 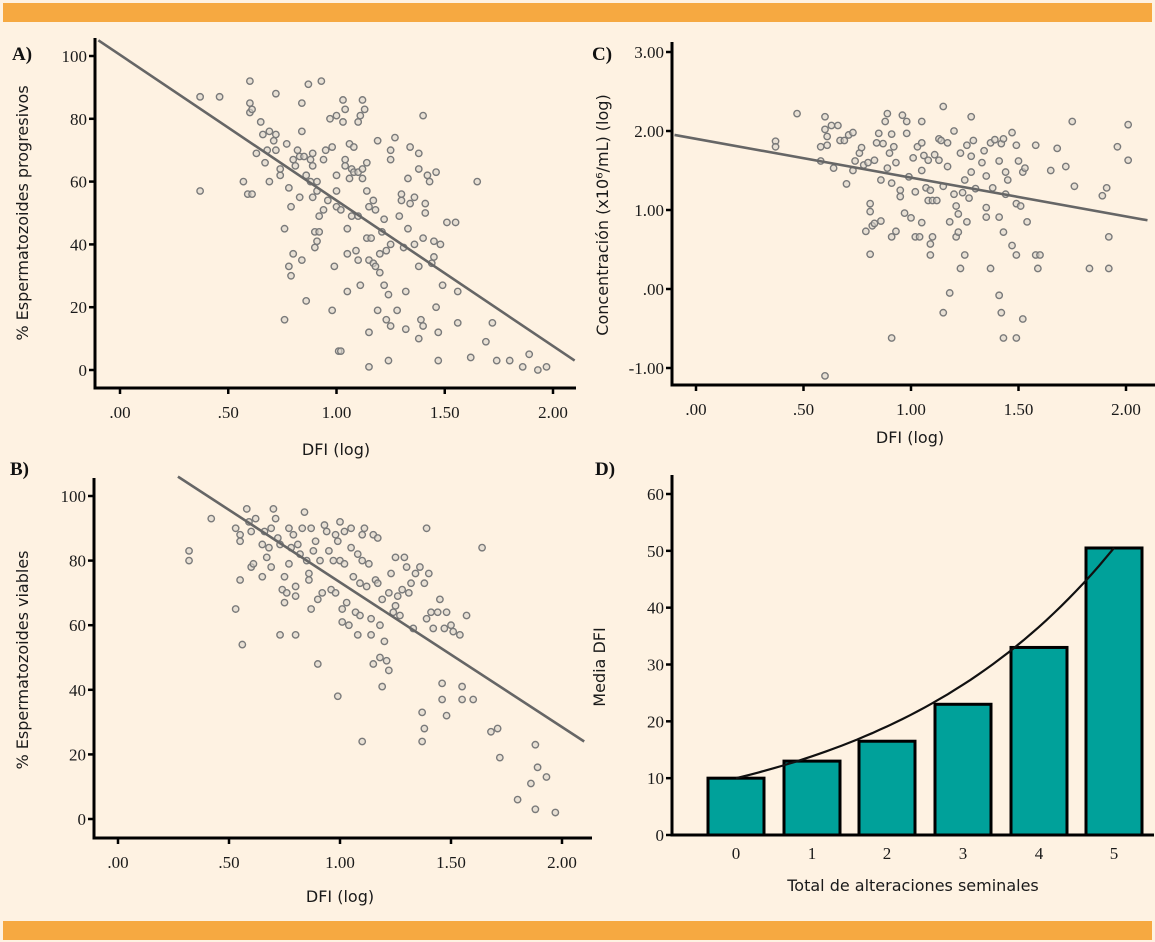 I want to click on x-tick-label: .00, so click(x=119, y=412).